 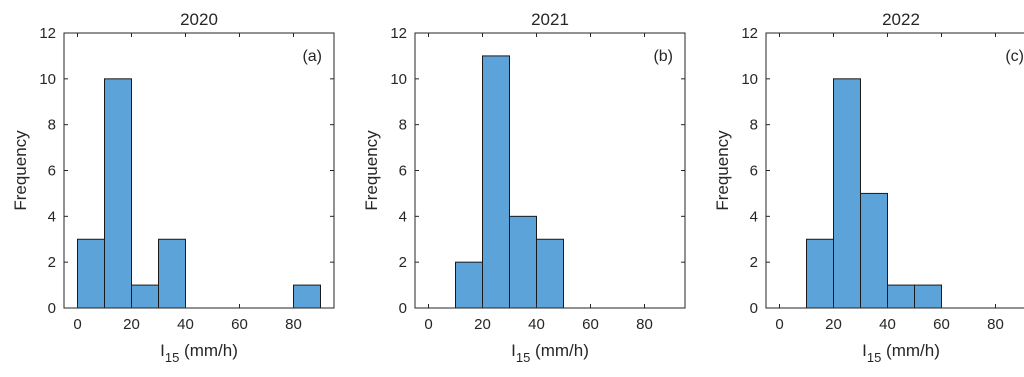 What do you see at coordinates (52, 308) in the screenshot?
I see `chart1-y-tick-label: 0` at bounding box center [52, 308].